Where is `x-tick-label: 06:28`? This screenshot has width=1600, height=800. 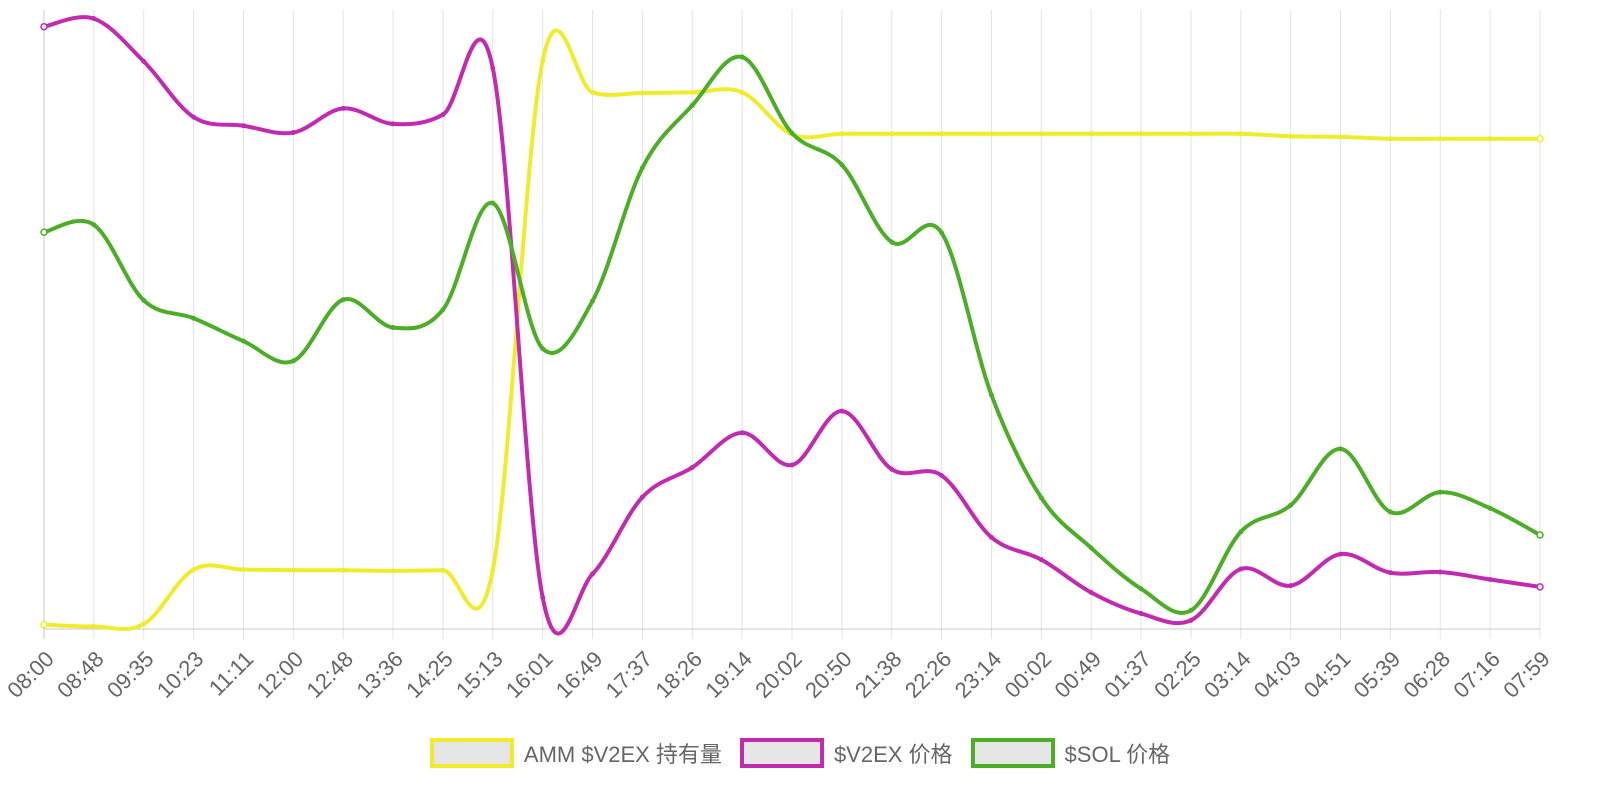
x-tick-label: 06:28 is located at coordinates (1427, 674).